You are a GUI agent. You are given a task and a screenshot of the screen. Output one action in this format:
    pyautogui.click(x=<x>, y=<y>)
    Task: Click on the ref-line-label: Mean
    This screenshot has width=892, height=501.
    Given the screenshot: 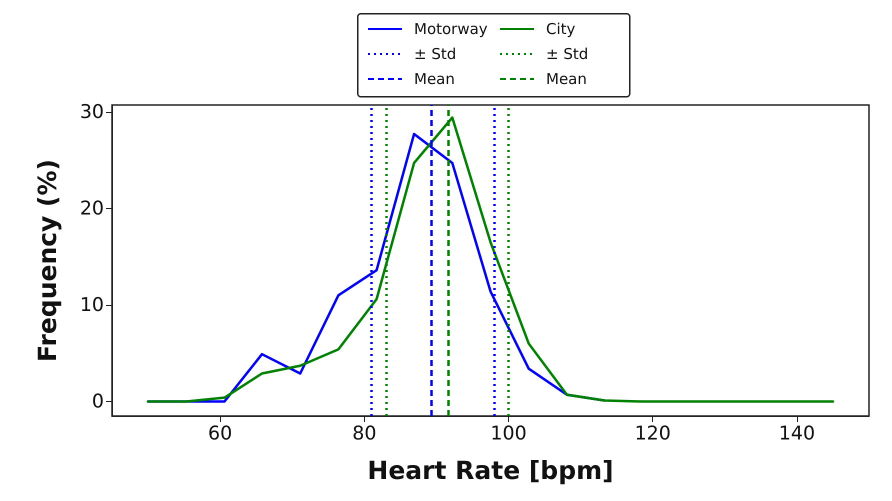 What is the action you would take?
    pyautogui.click(x=434, y=79)
    